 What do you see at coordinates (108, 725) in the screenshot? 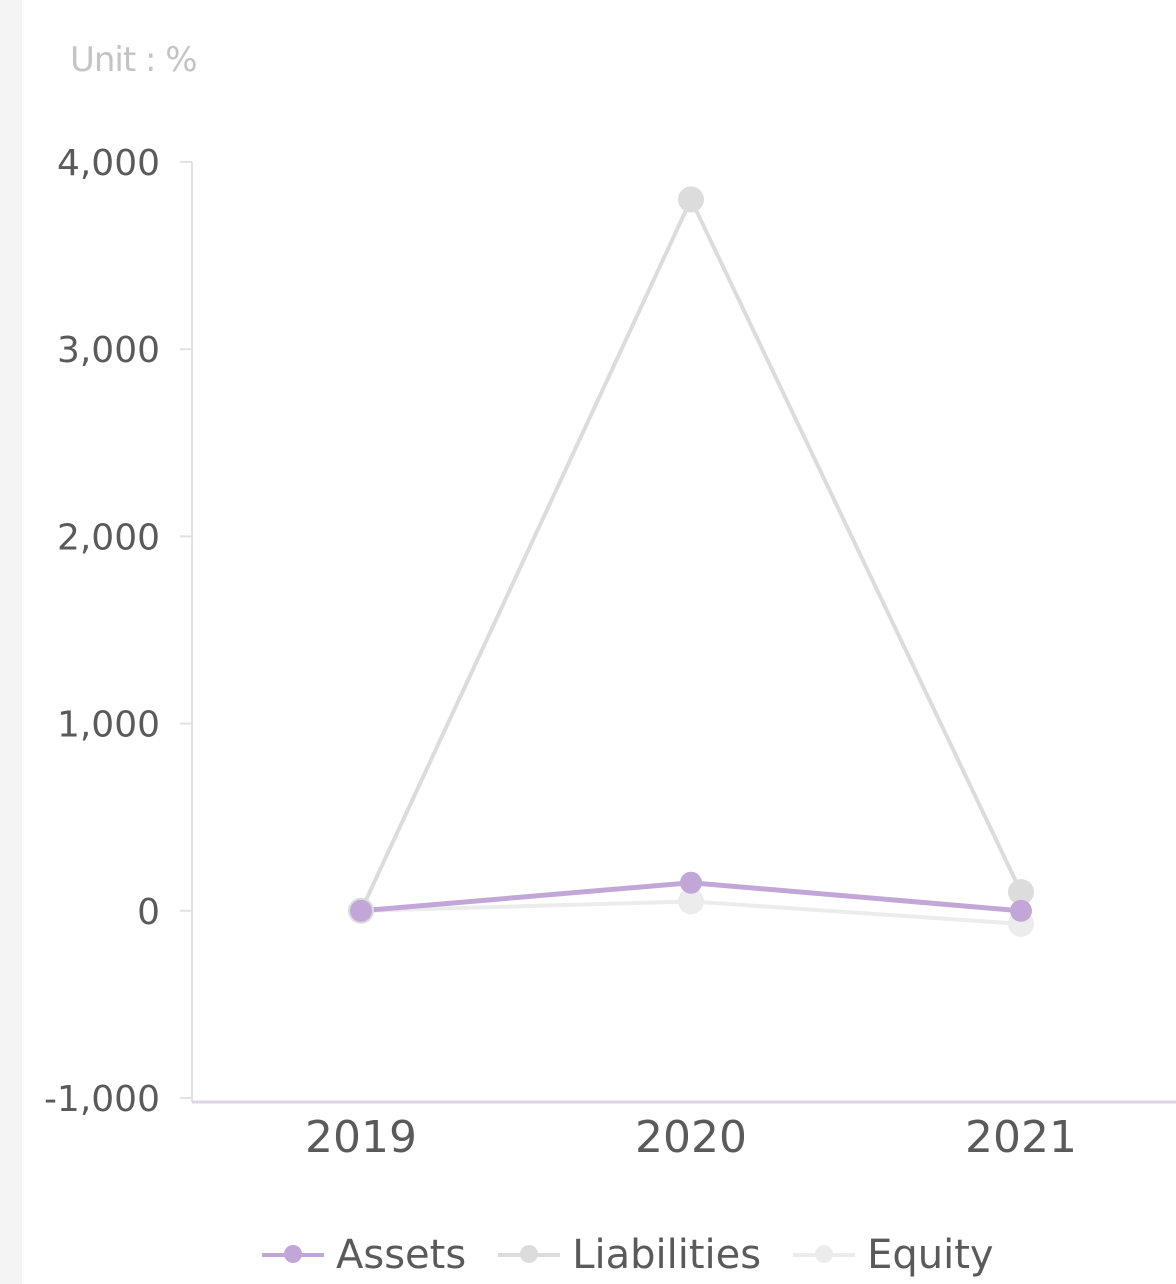
I see `y-tick-label: 1,000` at bounding box center [108, 725].